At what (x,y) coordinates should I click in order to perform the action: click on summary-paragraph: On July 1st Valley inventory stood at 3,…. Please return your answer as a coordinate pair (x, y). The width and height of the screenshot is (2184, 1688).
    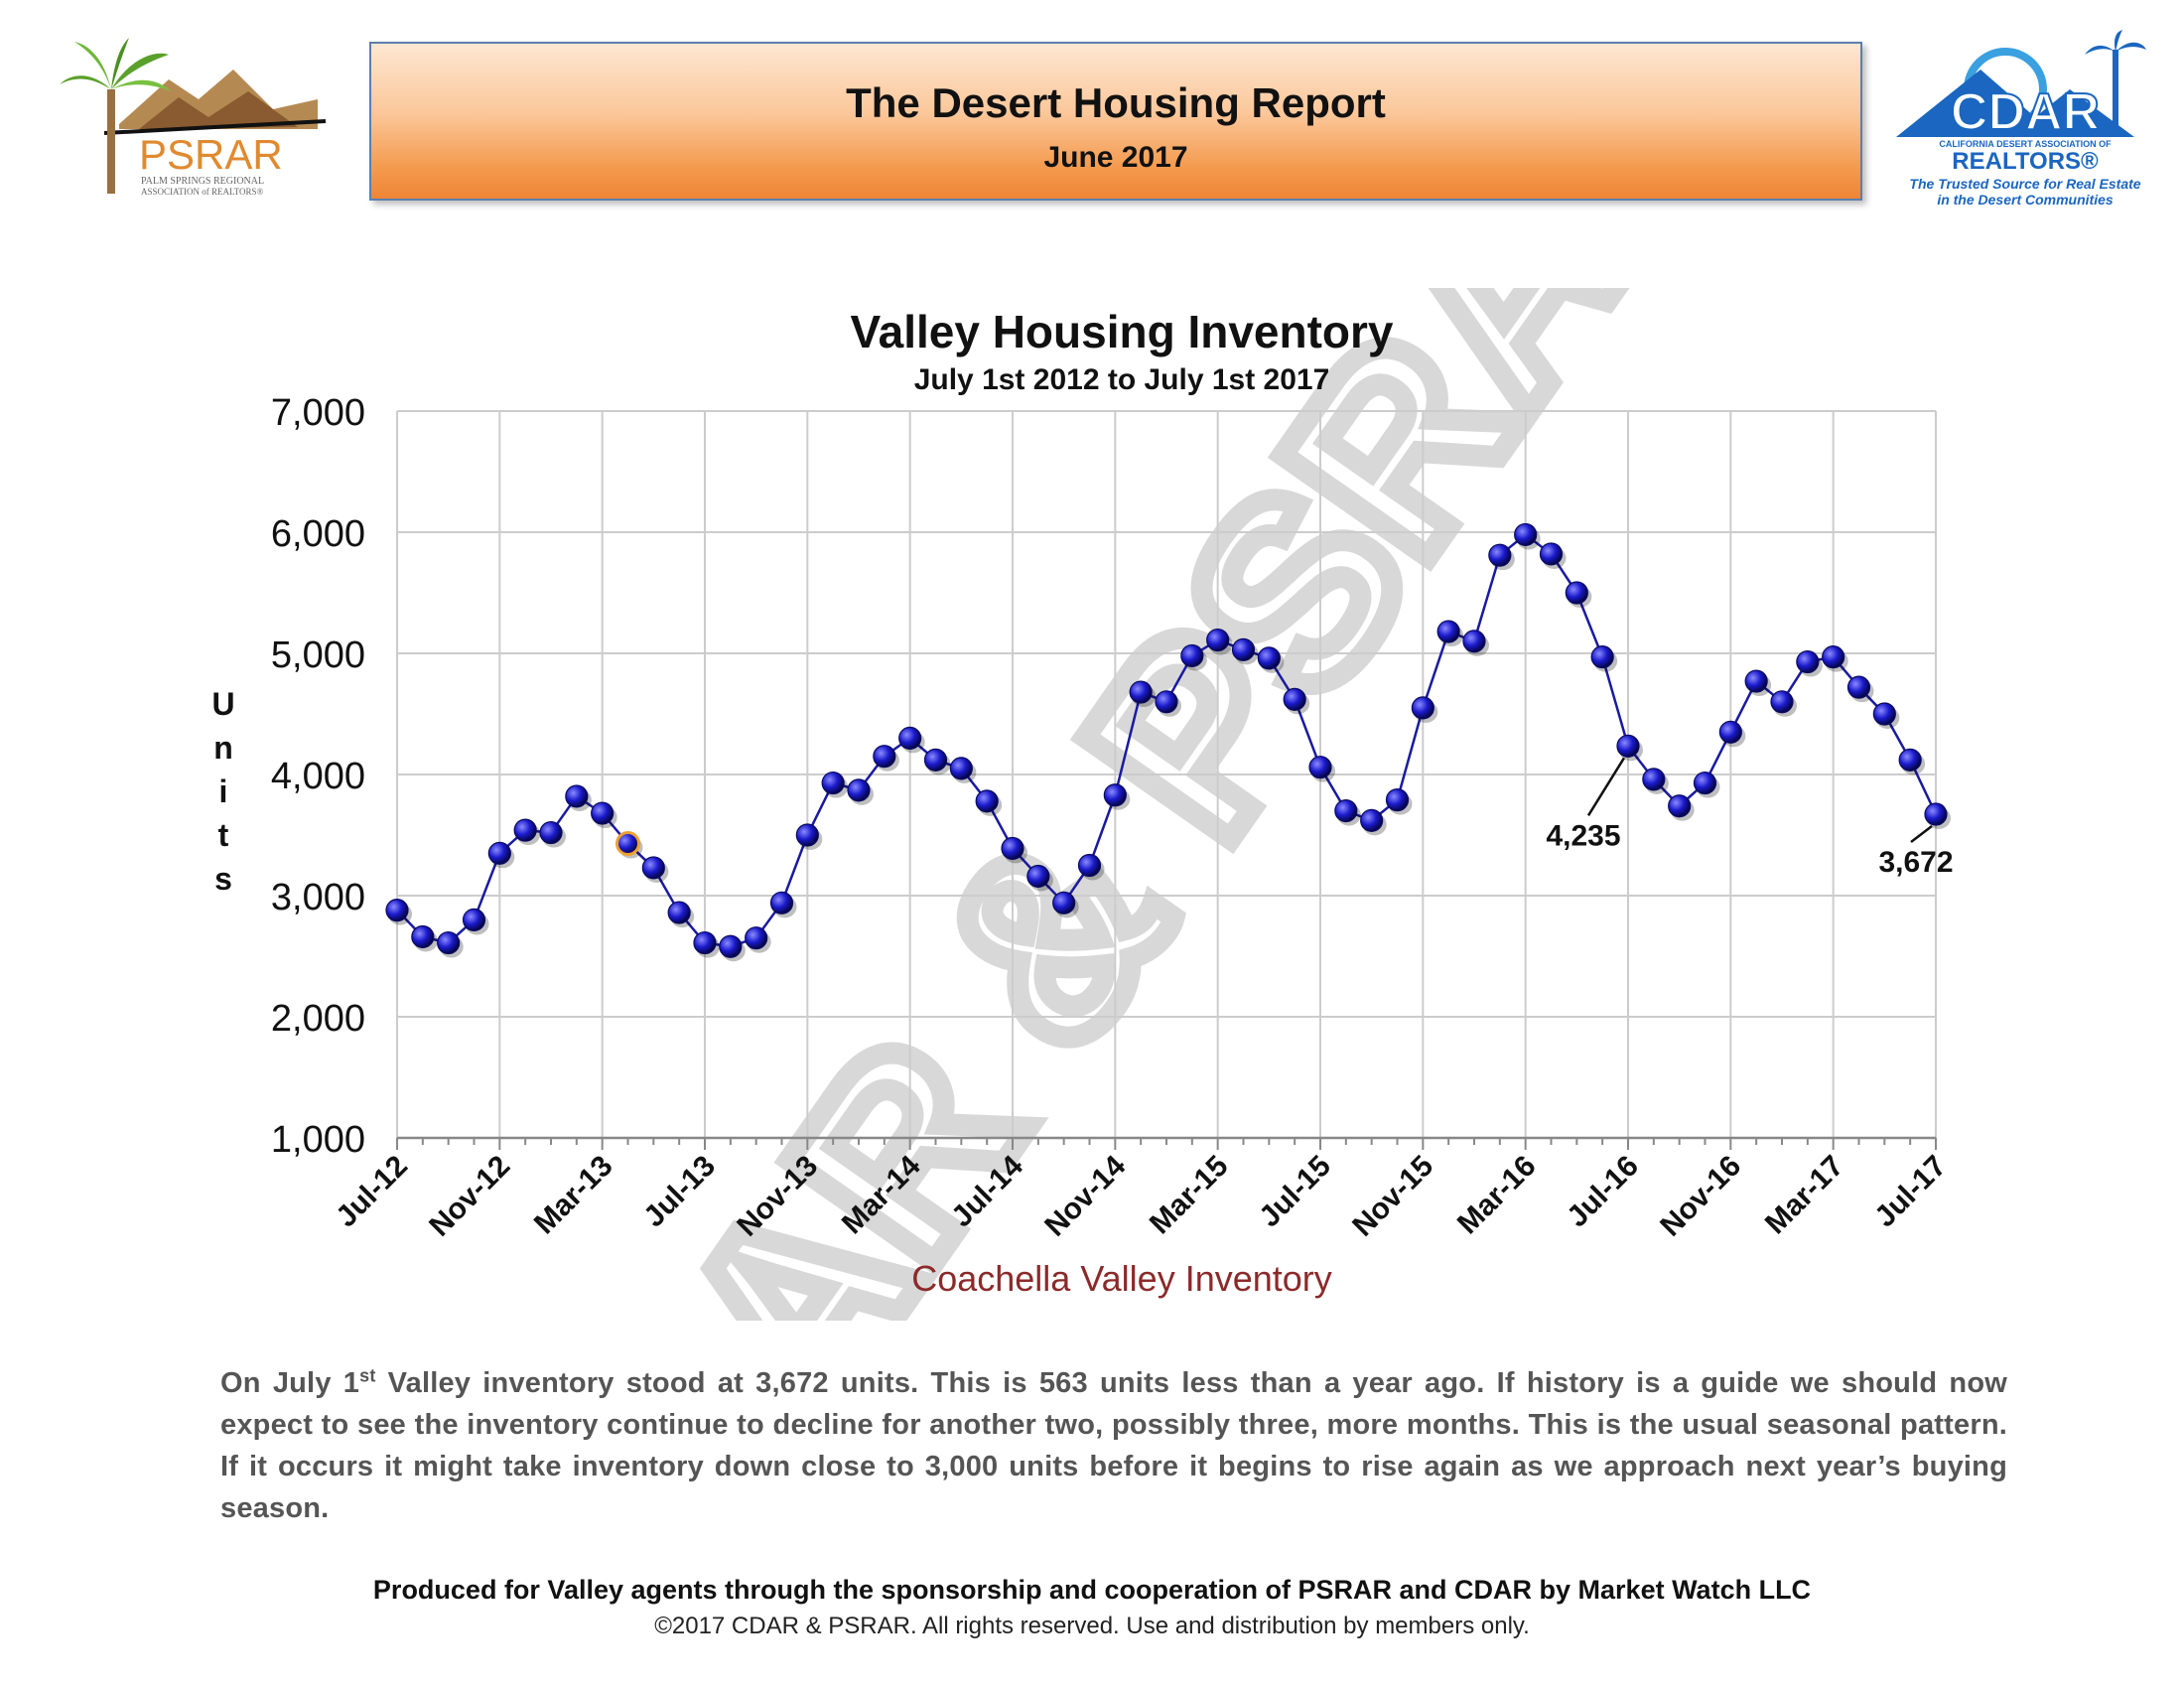
    Looking at the image, I should click on (1113, 1444).